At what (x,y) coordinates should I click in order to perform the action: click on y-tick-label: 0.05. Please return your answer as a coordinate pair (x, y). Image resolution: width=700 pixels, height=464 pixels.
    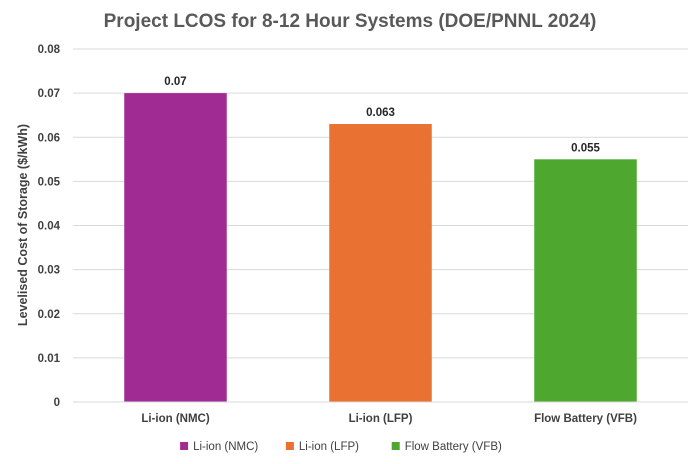
    Looking at the image, I should click on (49, 182).